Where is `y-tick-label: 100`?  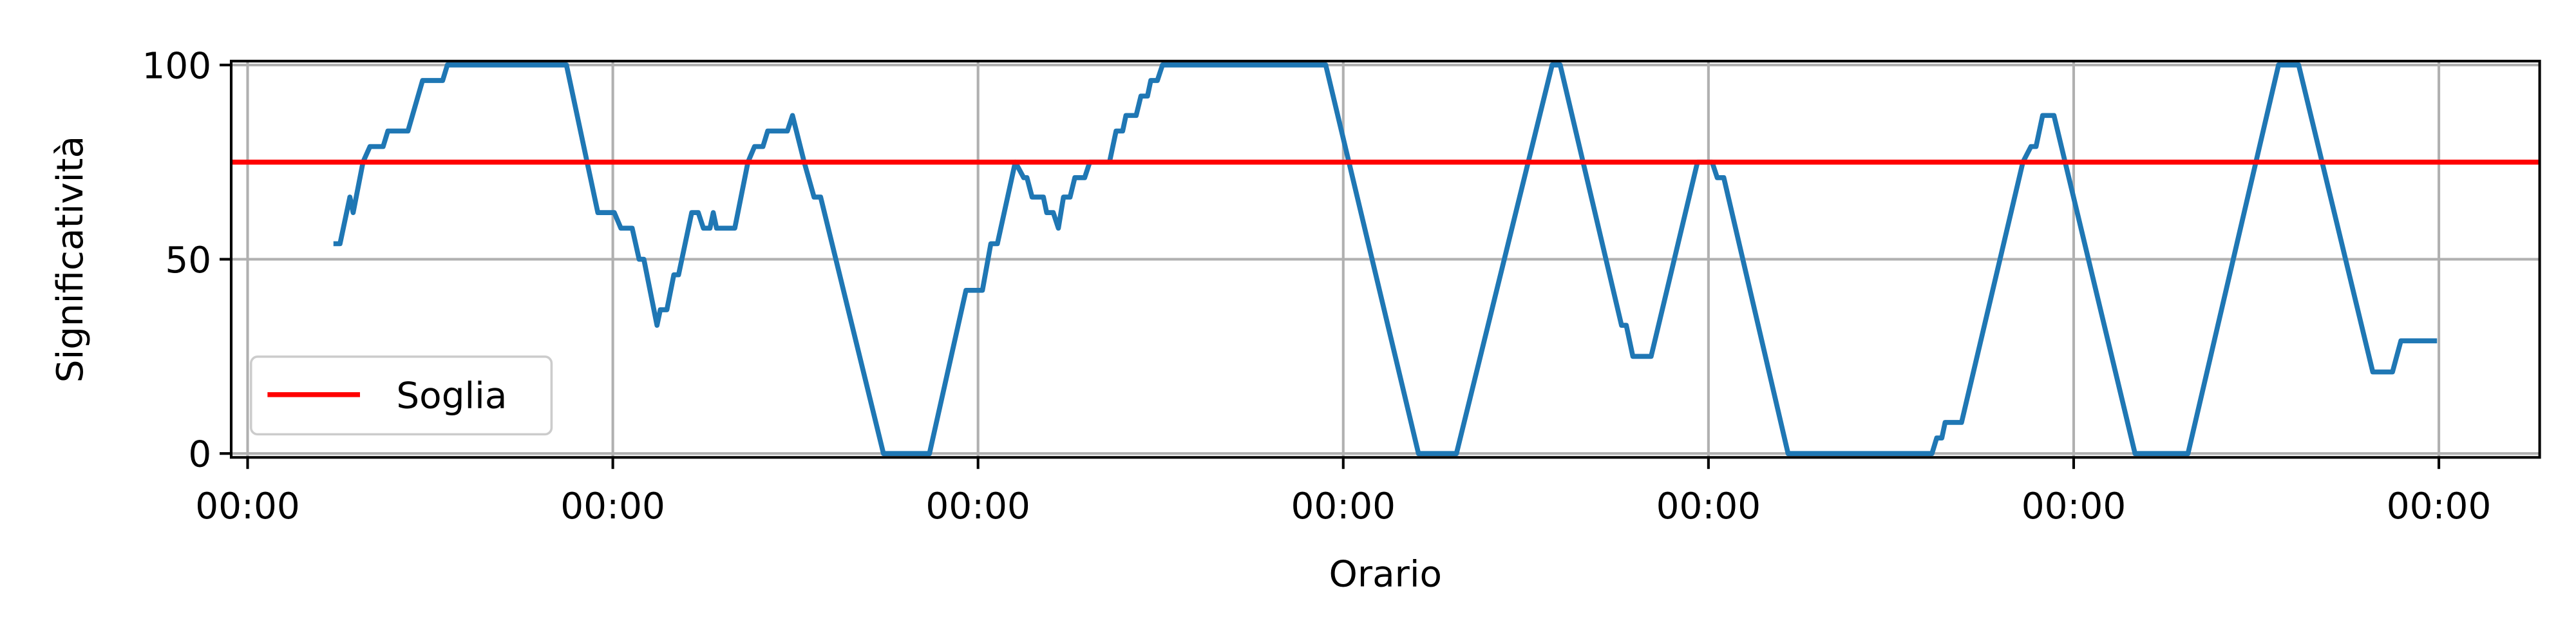
y-tick-label: 100 is located at coordinates (177, 66).